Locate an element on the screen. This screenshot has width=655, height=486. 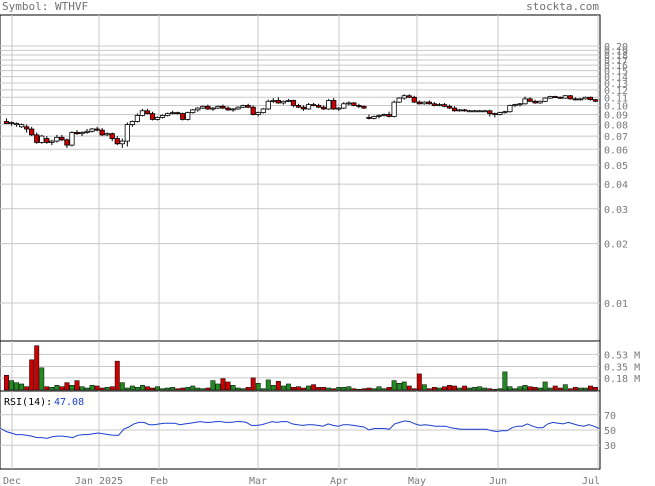
price-tick-label: 0.07 is located at coordinates (616, 137).